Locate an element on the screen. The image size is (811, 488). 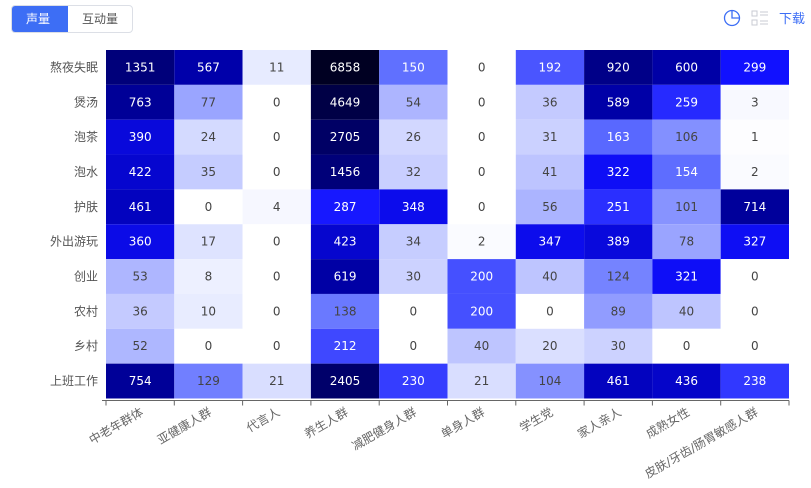
cell-value: 360 is located at coordinates (140, 242).